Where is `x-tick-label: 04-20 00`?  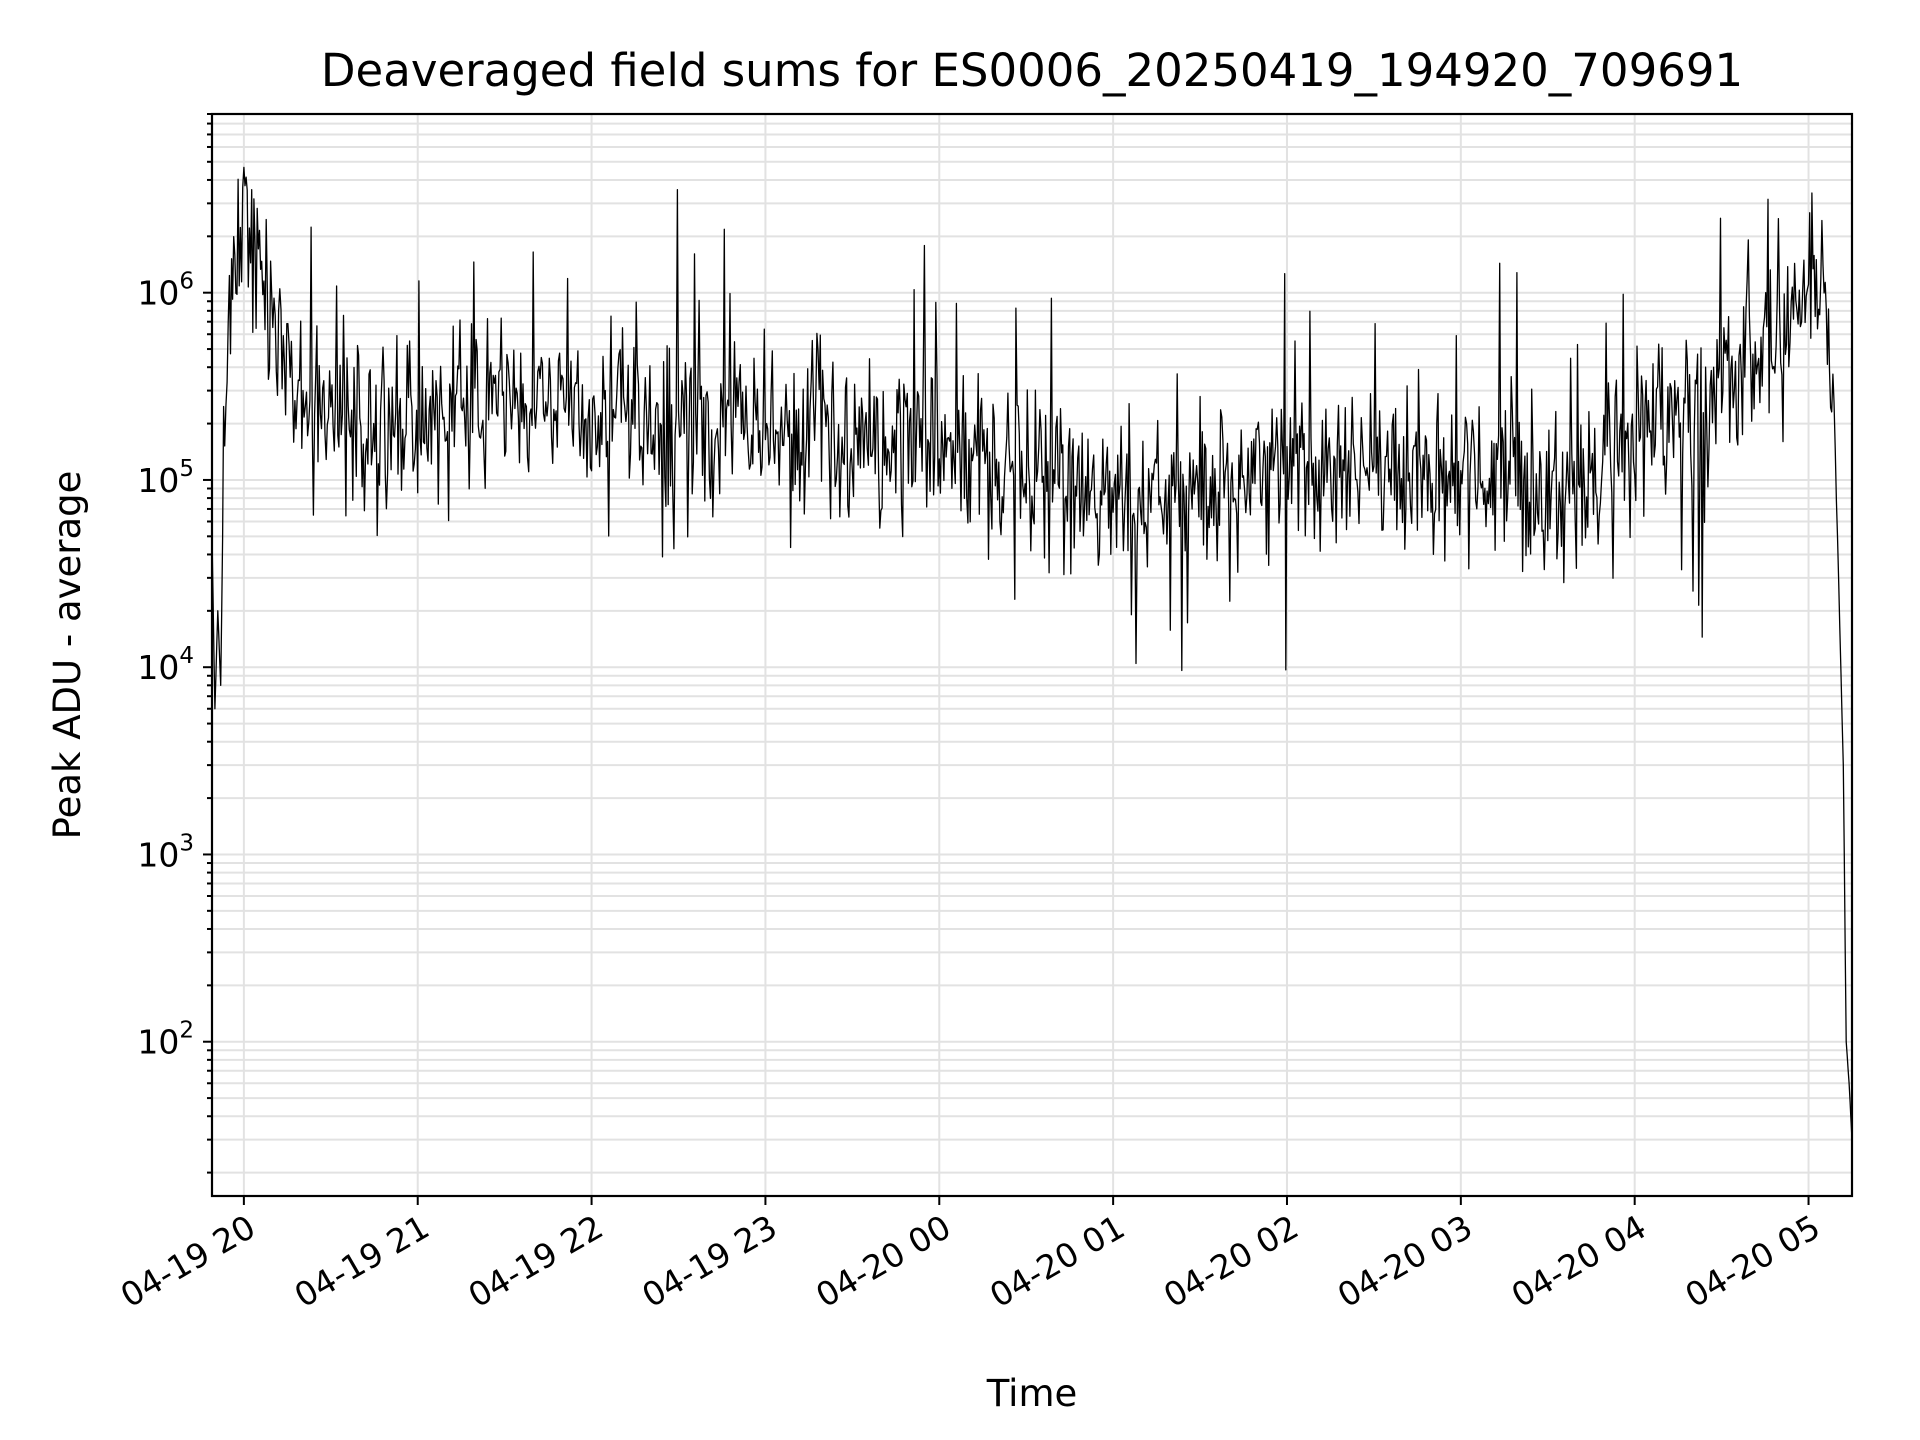
x-tick-label: 04-20 00 is located at coordinates (883, 1261).